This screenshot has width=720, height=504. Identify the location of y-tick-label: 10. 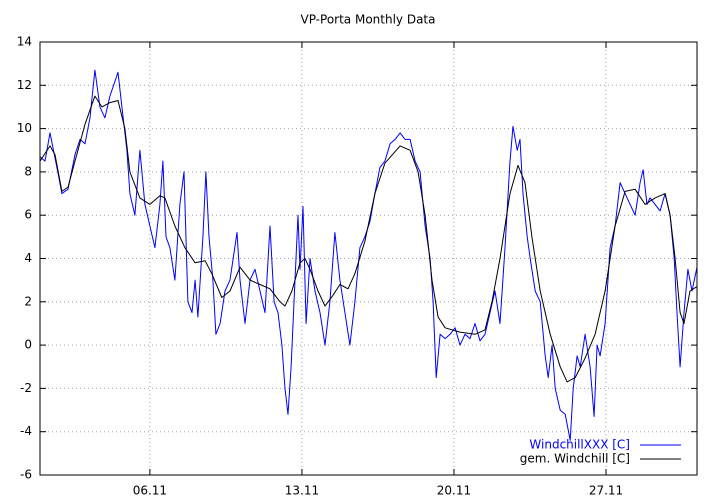
(24, 128).